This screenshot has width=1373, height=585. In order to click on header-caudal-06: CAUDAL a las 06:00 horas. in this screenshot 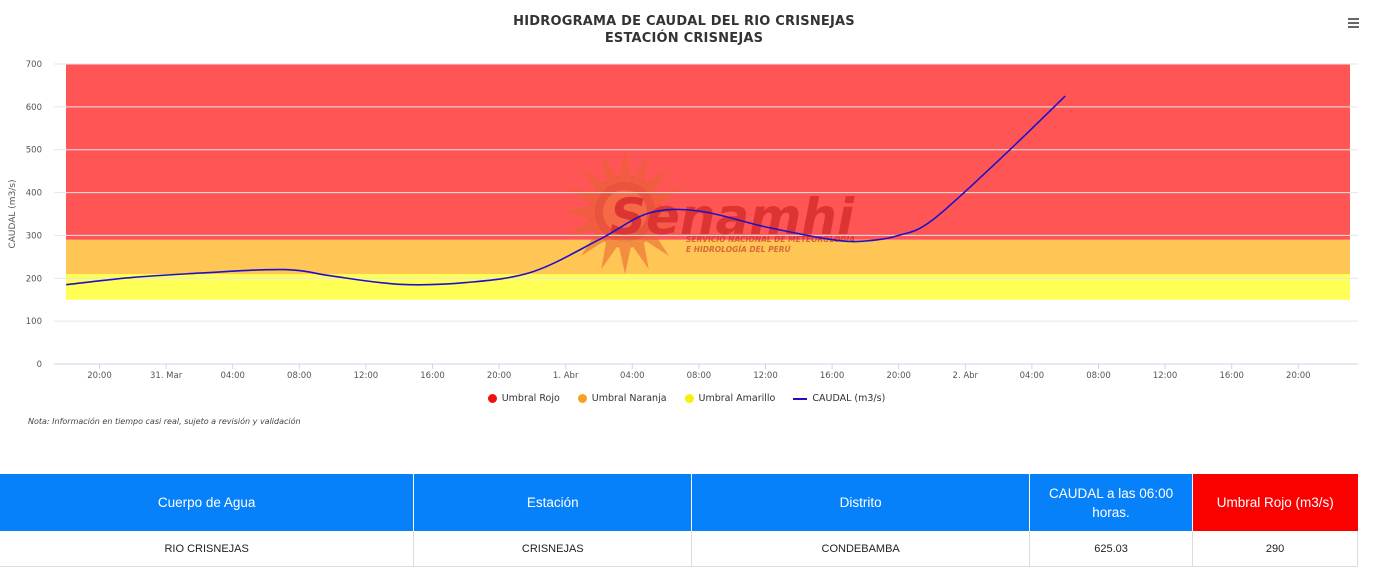, I will do `click(1111, 502)`.